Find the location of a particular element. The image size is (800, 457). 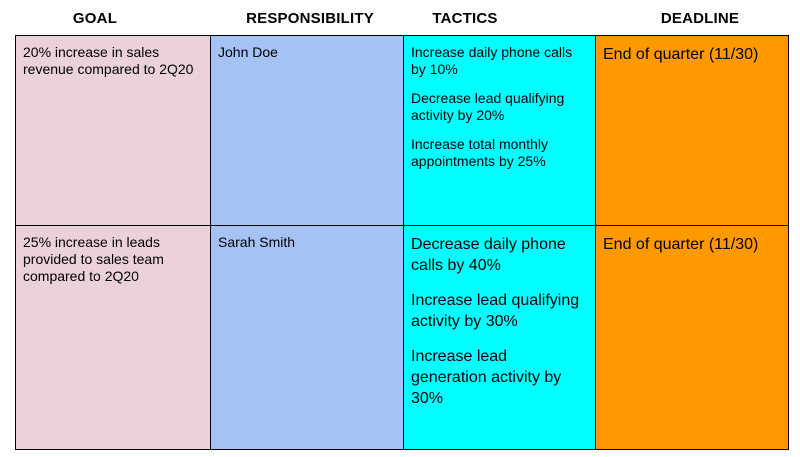

tactic-item: Increase lead qualifying activity by 30% is located at coordinates (495, 311).